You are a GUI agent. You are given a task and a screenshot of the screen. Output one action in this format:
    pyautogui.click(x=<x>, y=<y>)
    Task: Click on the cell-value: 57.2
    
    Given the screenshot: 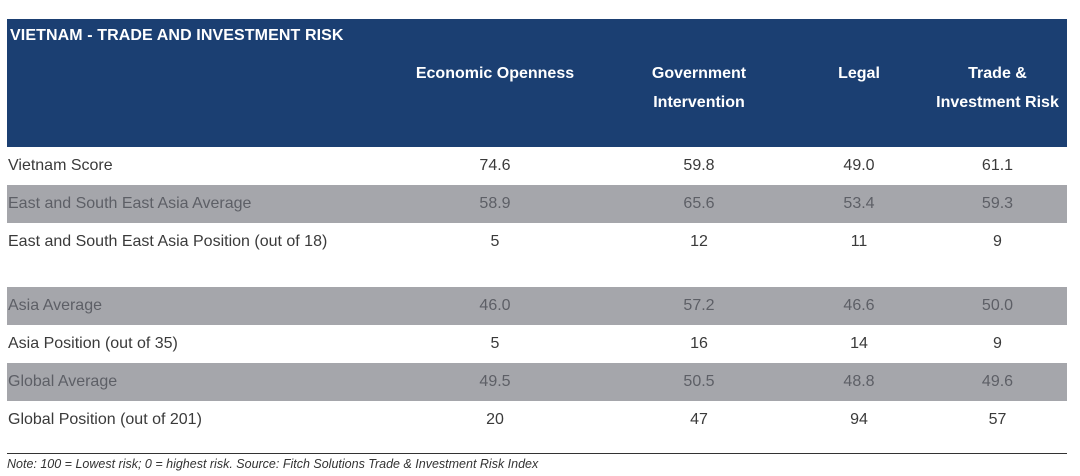 What is the action you would take?
    pyautogui.click(x=699, y=305)
    